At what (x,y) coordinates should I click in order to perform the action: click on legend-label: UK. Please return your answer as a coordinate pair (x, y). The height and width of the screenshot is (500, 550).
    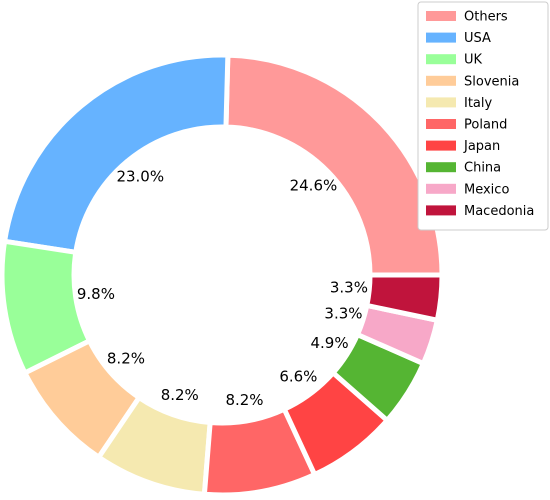
    Looking at the image, I should click on (473, 60).